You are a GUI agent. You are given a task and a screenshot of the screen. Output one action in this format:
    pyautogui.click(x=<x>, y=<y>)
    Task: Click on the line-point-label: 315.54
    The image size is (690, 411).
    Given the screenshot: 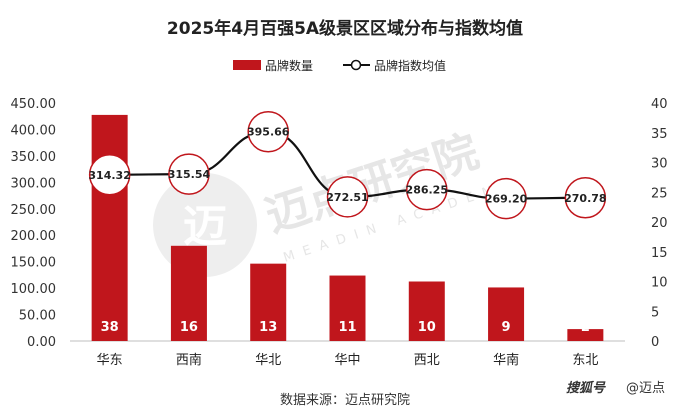 What is the action you would take?
    pyautogui.click(x=189, y=174)
    